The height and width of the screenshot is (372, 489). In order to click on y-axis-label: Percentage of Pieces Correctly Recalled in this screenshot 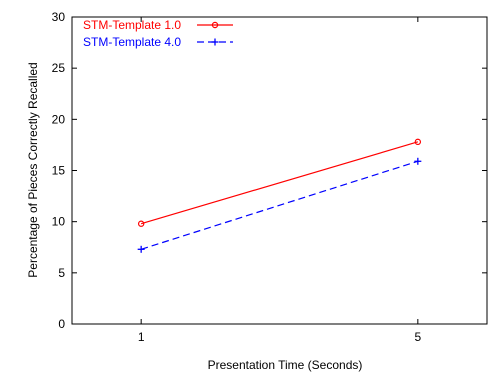, I will do `click(33, 169)`.